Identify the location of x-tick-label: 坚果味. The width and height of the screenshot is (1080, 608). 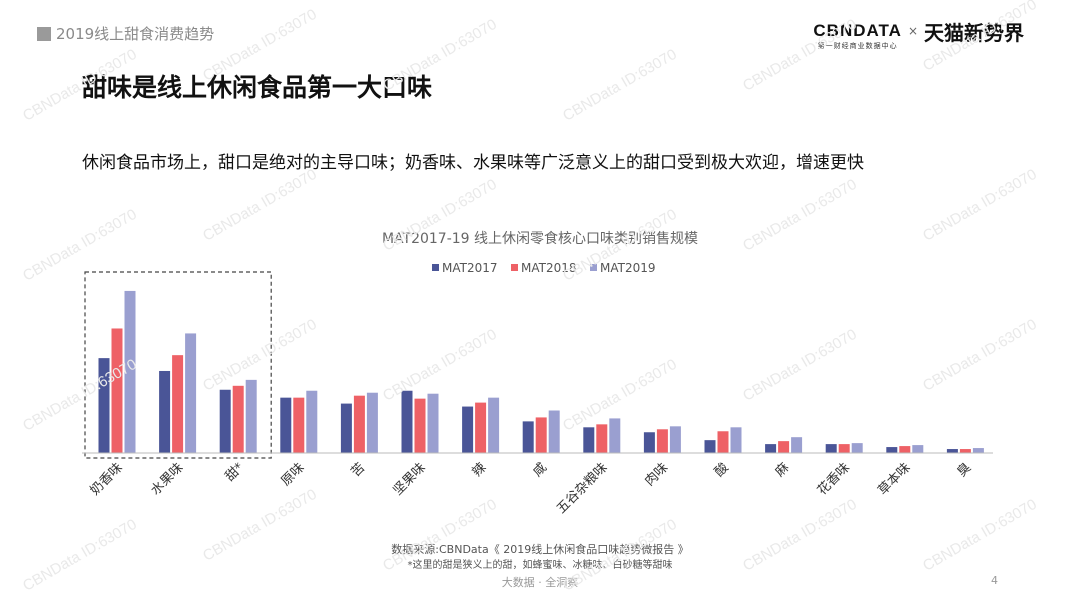
(410, 479).